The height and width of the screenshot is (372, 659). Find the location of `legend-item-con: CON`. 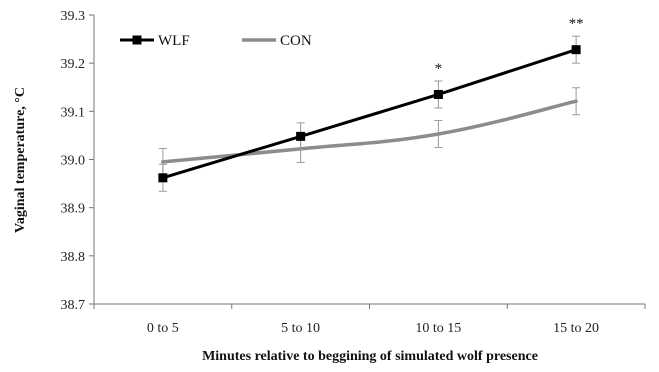

legend-item-con: CON is located at coordinates (277, 41).